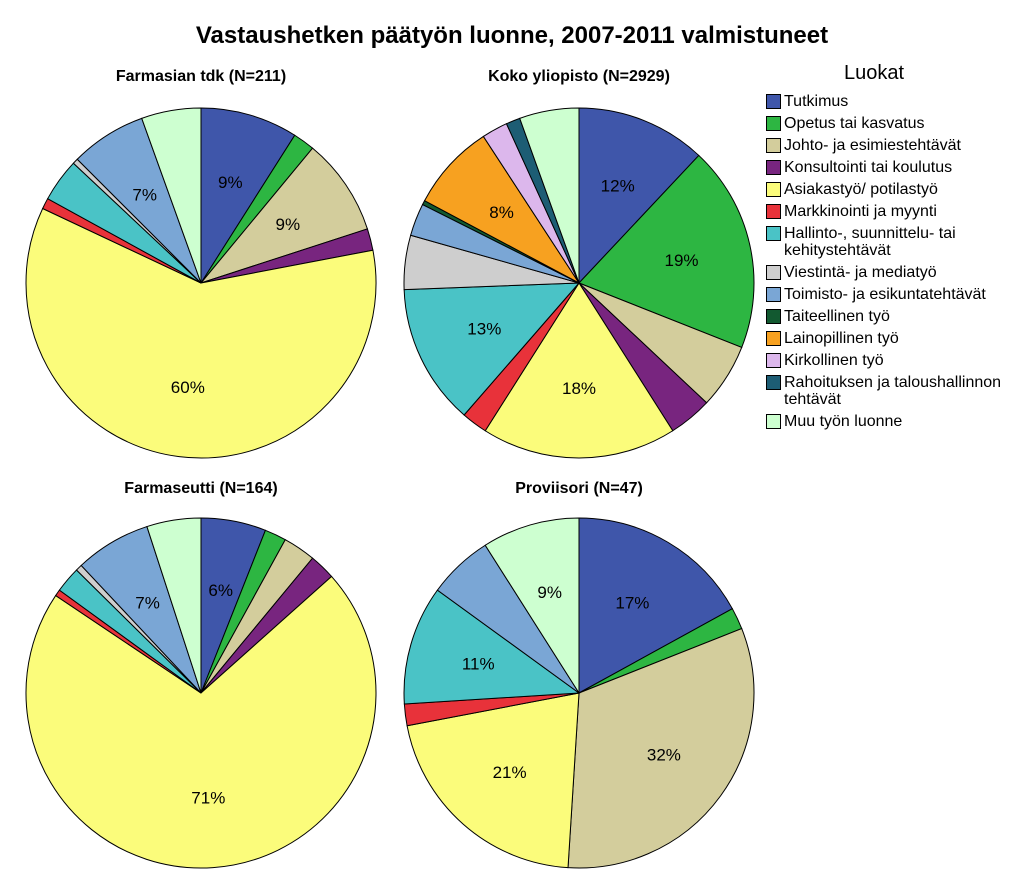 The image size is (1024, 886). What do you see at coordinates (885, 294) in the screenshot?
I see `legend-label: Toimisto- ja esikuntatehtävät` at bounding box center [885, 294].